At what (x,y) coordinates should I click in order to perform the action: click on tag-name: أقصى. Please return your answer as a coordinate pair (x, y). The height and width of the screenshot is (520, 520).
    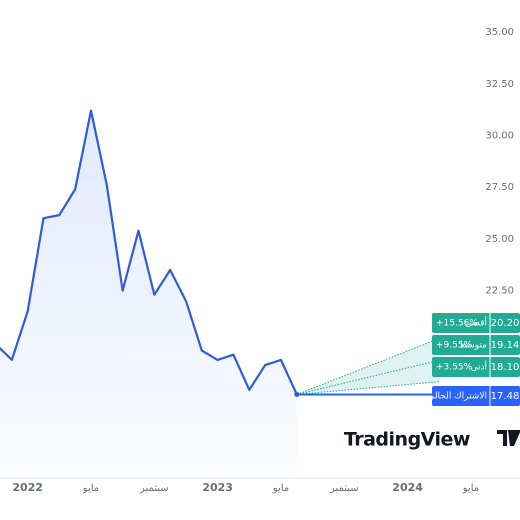
    Looking at the image, I should click on (476, 323).